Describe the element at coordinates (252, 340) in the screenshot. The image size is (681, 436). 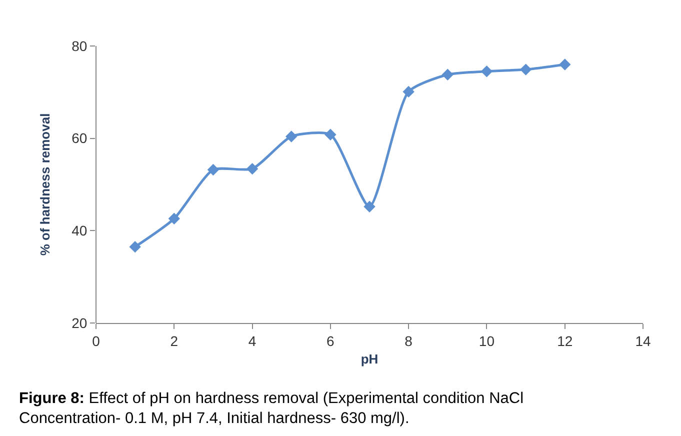
I see `x-tick-label: 4` at that location.